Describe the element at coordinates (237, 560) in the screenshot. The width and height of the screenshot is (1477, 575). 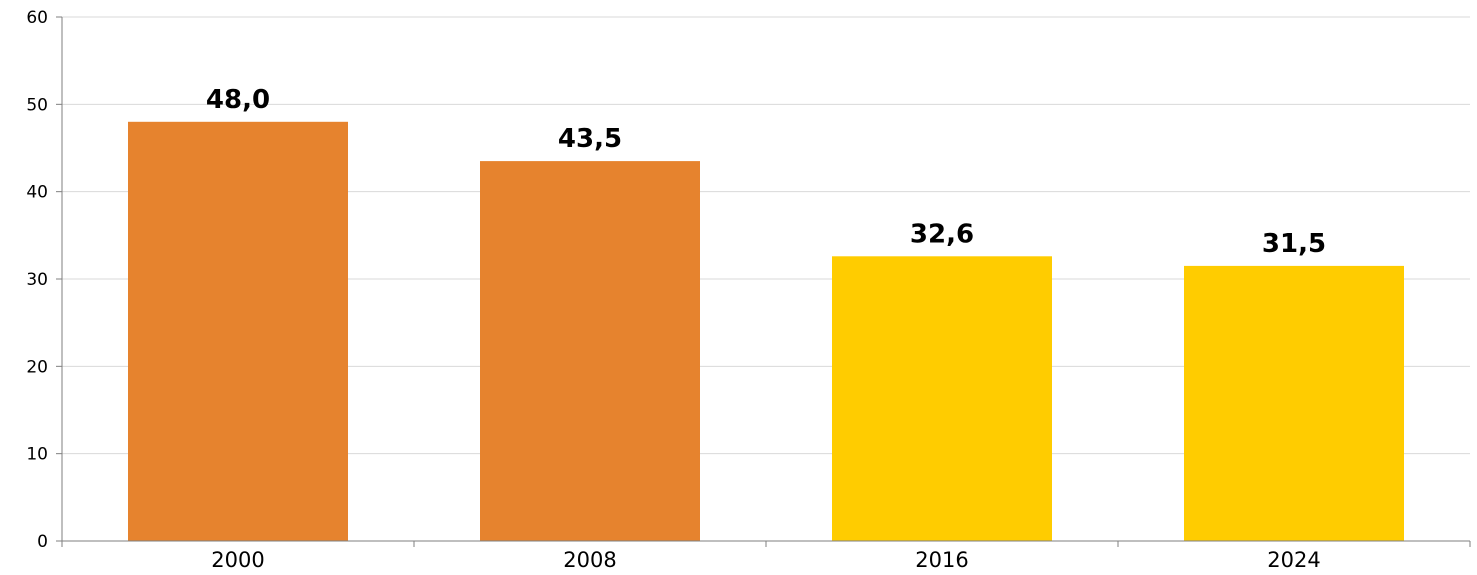
I see `x-tick-label: 2000` at that location.